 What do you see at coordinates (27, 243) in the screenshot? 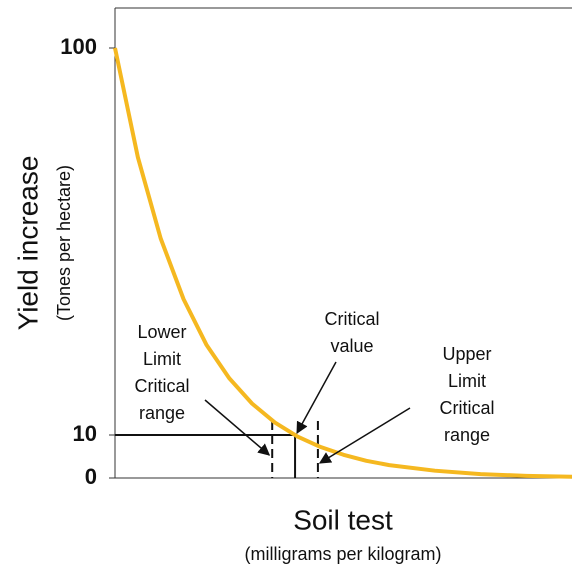
I see `y-label: Yield increase` at bounding box center [27, 243].